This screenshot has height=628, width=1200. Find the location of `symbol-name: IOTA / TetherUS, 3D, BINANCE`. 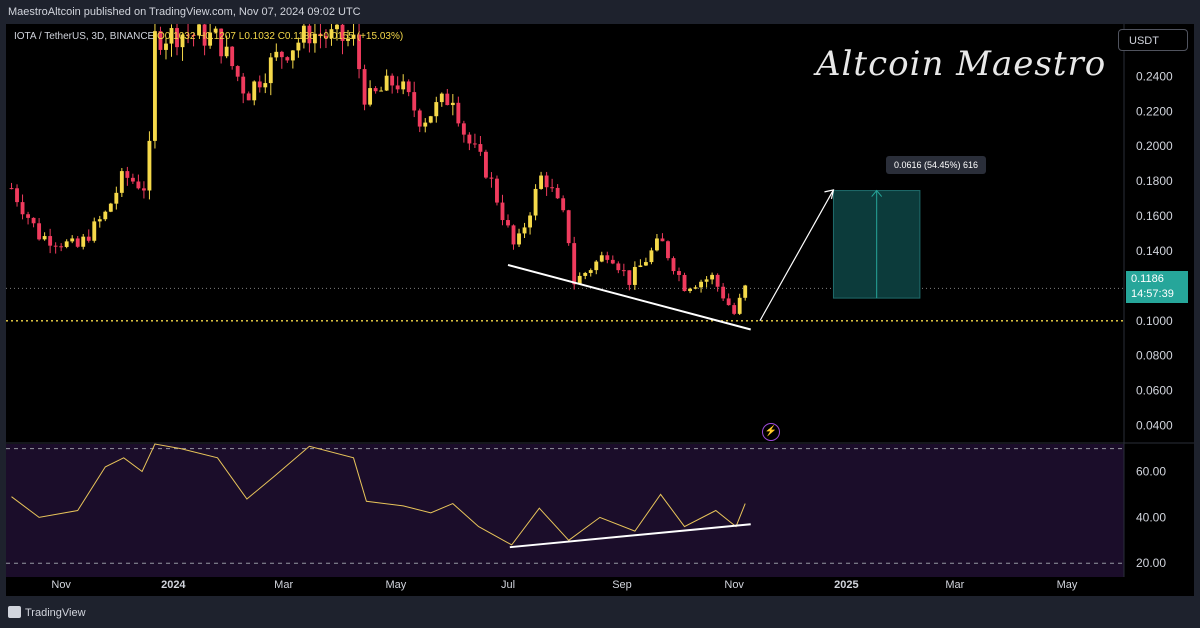

symbol-name: IOTA / TetherUS, 3D, BINANCE is located at coordinates (84, 36).